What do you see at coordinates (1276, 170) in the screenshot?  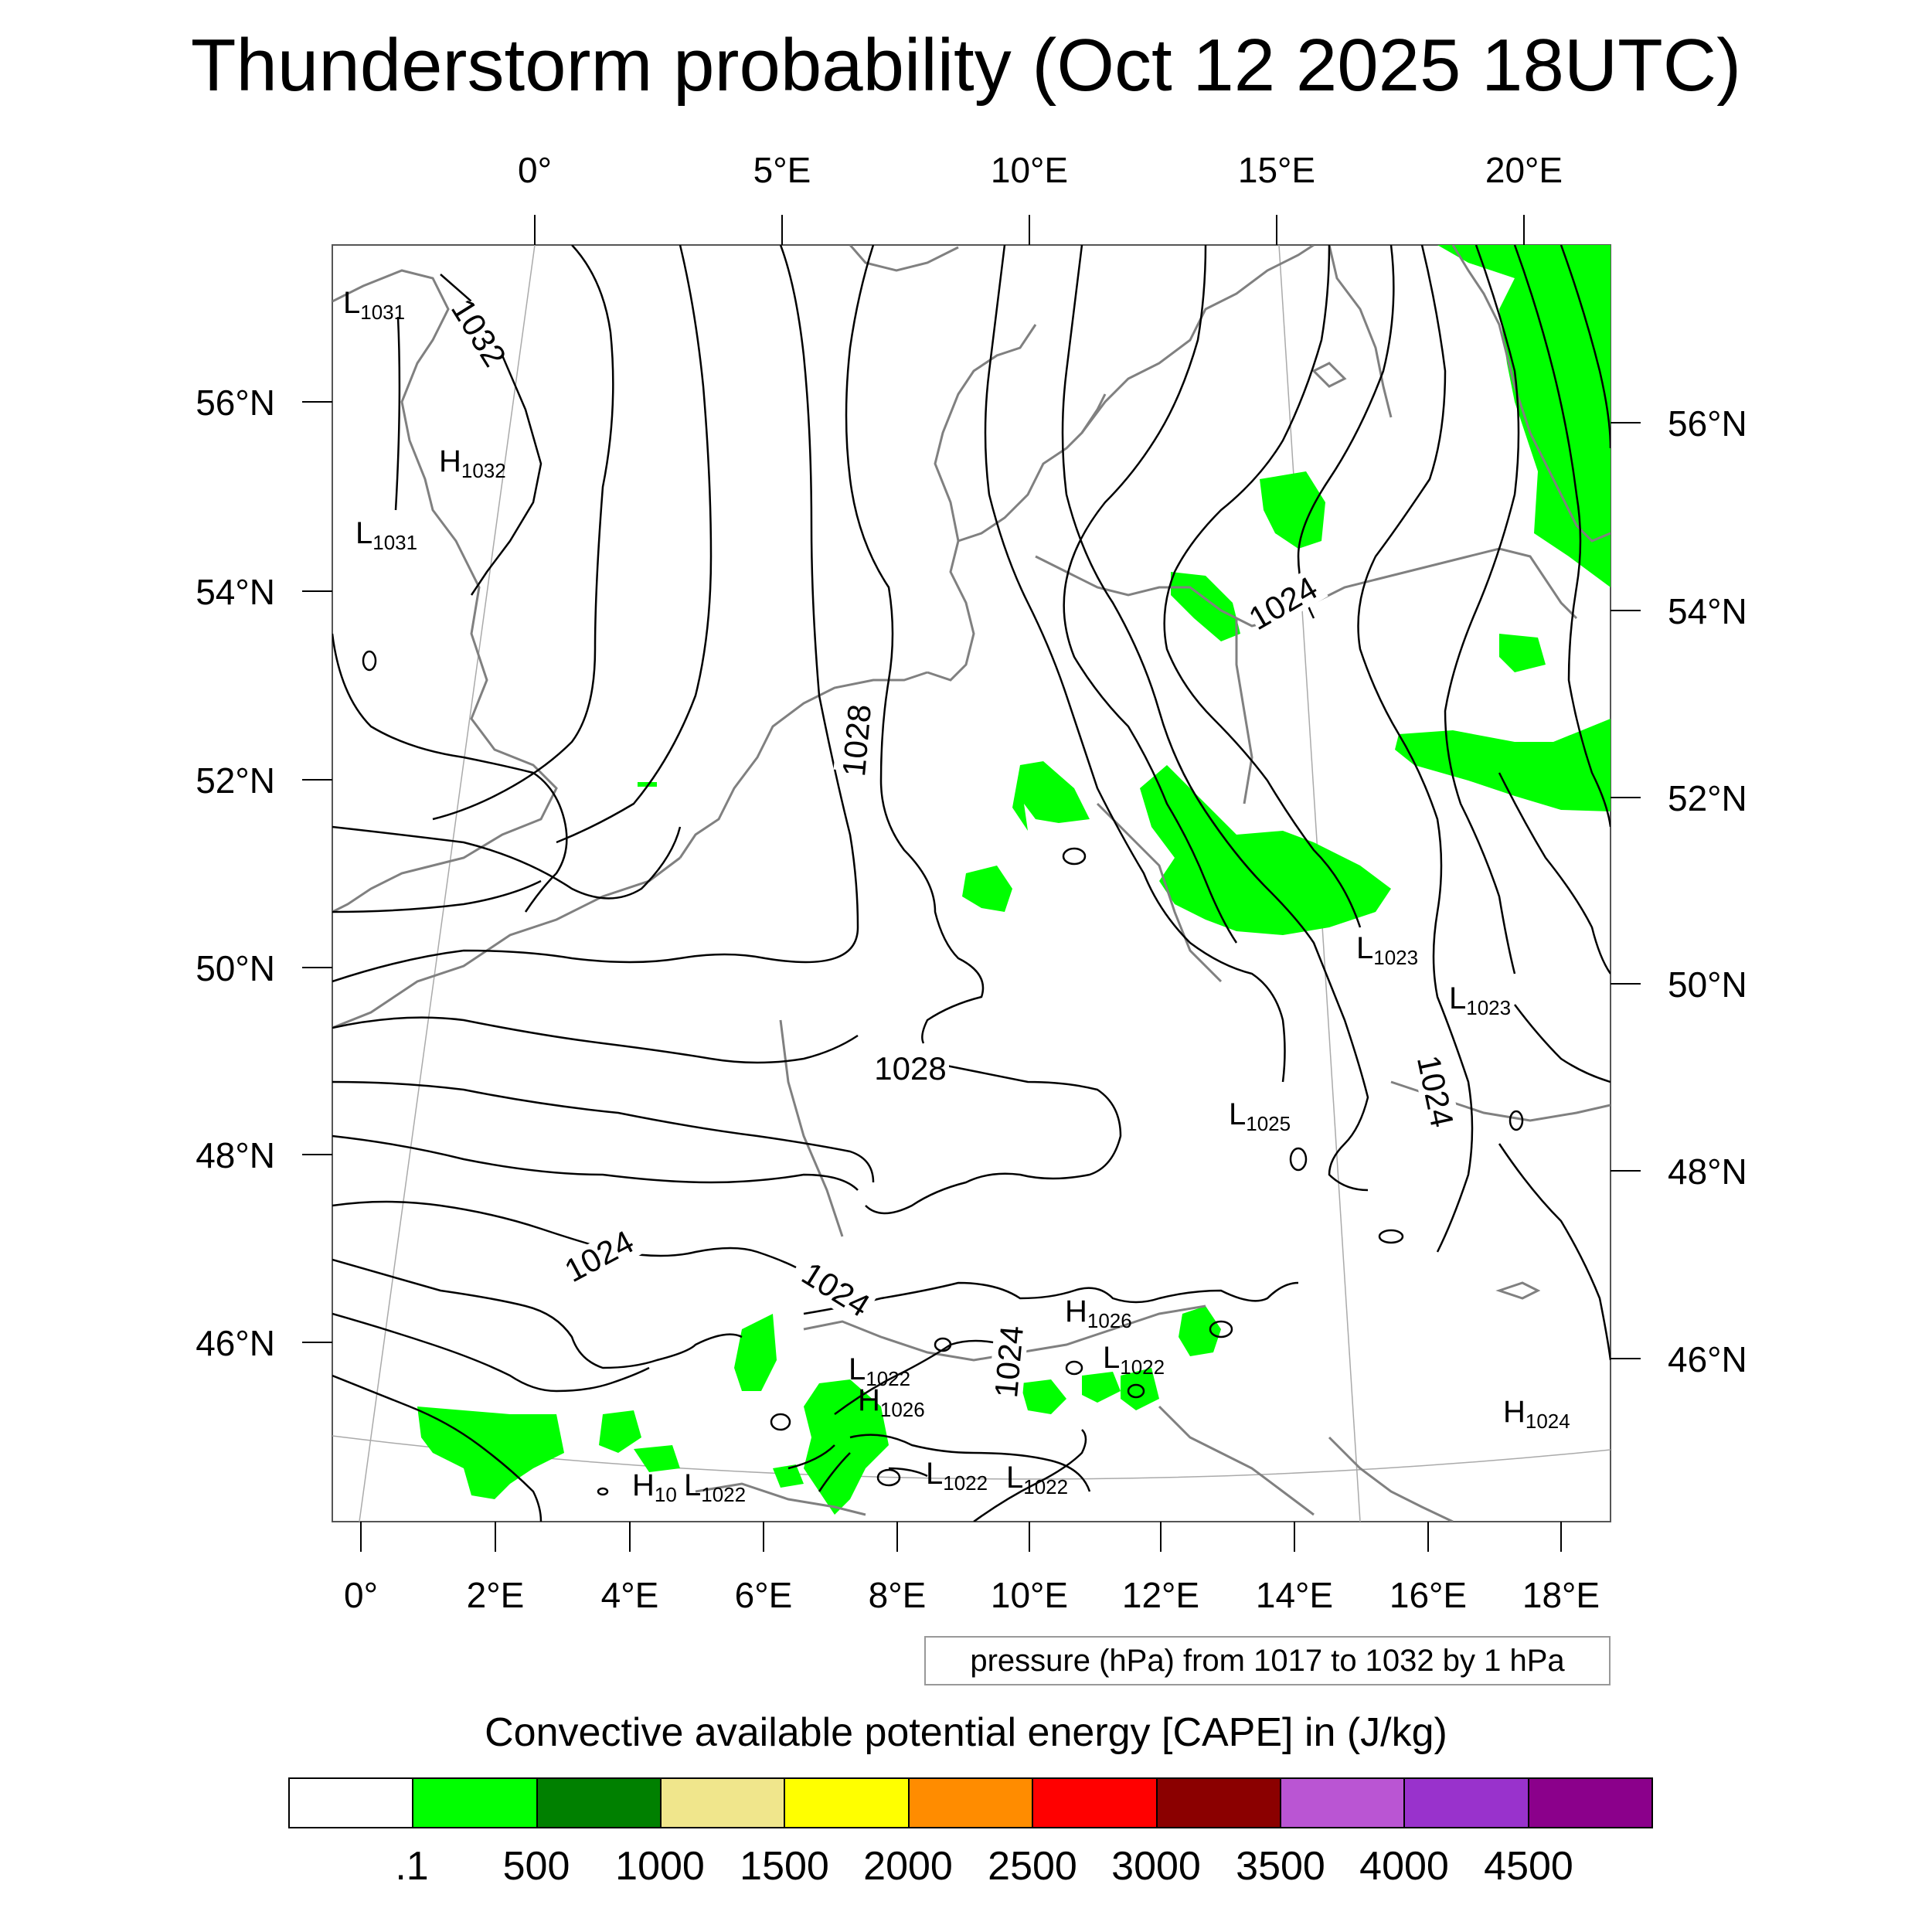 I see `tick-label: 15°E` at bounding box center [1276, 170].